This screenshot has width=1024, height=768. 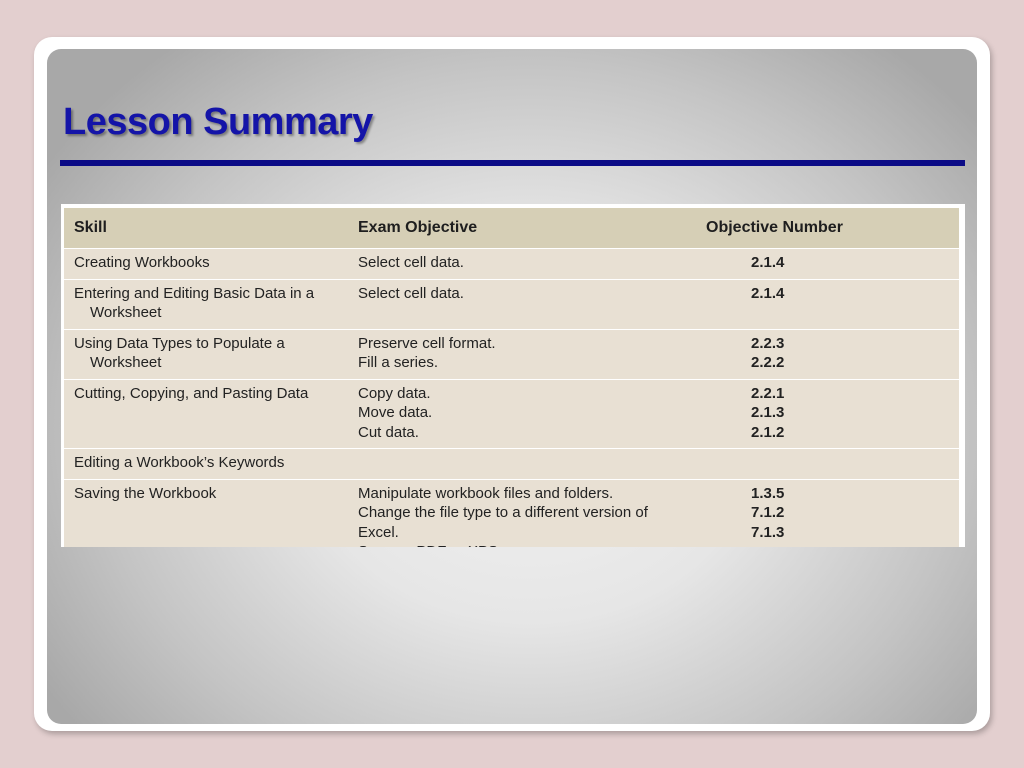 What do you see at coordinates (523, 413) in the screenshot?
I see `exam-objective-cell: Copy data. Move data. Cut data.` at bounding box center [523, 413].